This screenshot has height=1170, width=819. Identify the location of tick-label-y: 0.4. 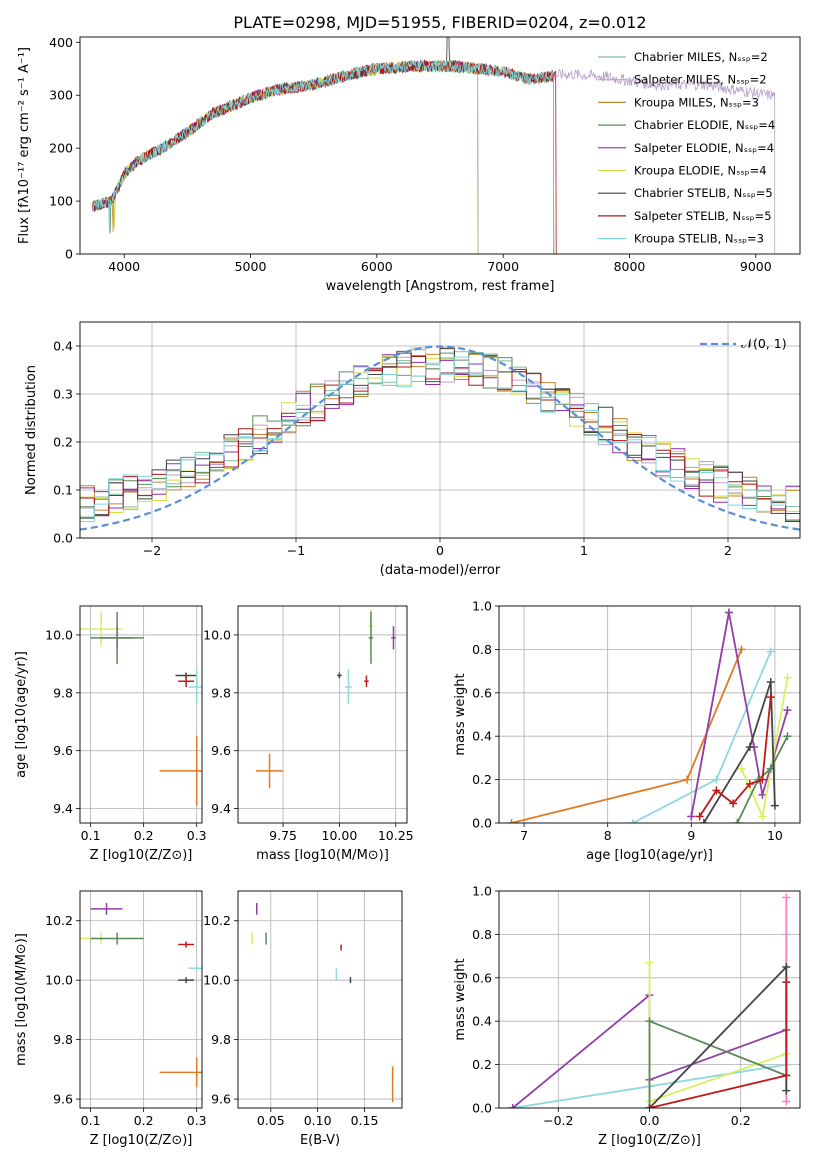
(482, 736).